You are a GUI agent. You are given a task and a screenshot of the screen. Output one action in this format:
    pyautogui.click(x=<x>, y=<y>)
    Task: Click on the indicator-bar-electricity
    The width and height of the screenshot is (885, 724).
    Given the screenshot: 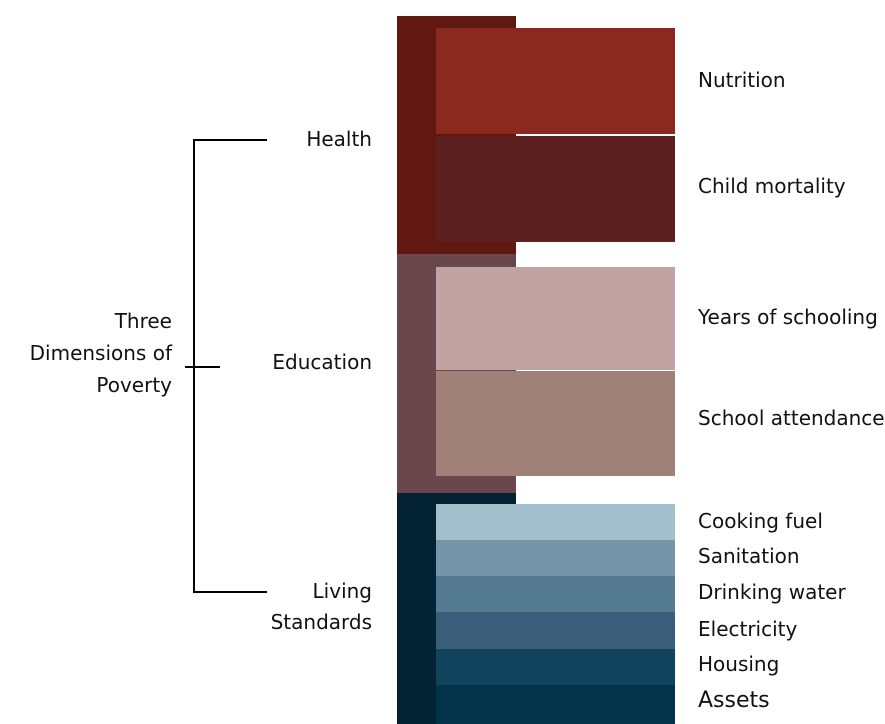 What is the action you would take?
    pyautogui.click(x=555, y=630)
    